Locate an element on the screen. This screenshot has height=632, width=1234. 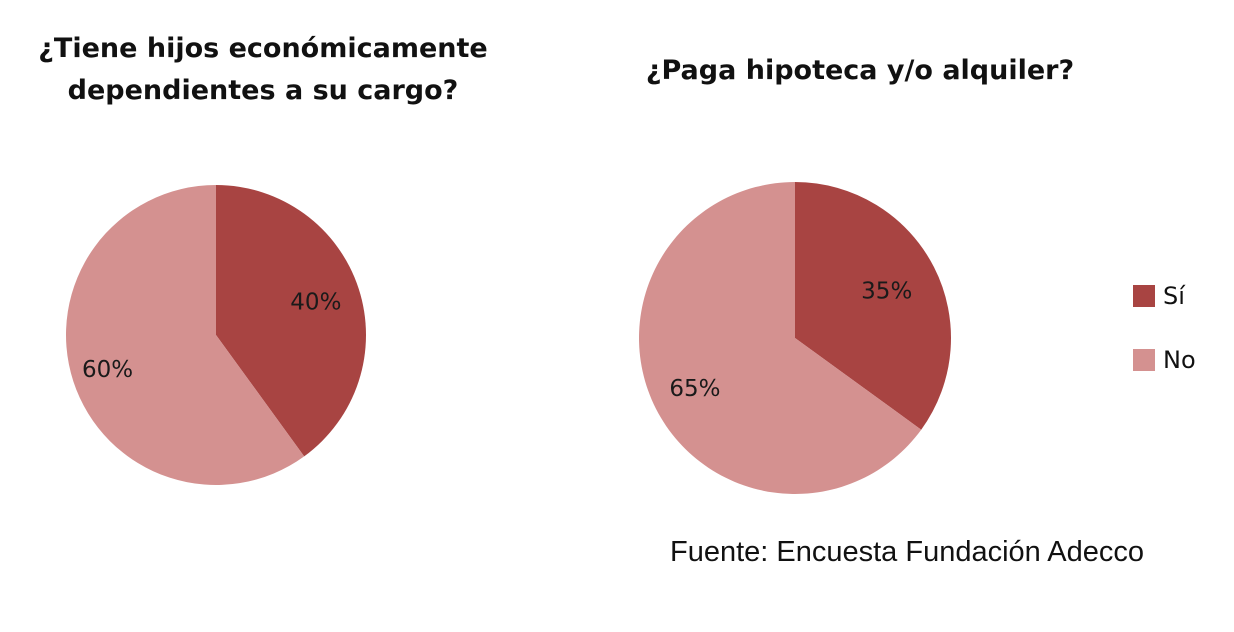
pie-label-dependents-no: 60% is located at coordinates (107, 370).